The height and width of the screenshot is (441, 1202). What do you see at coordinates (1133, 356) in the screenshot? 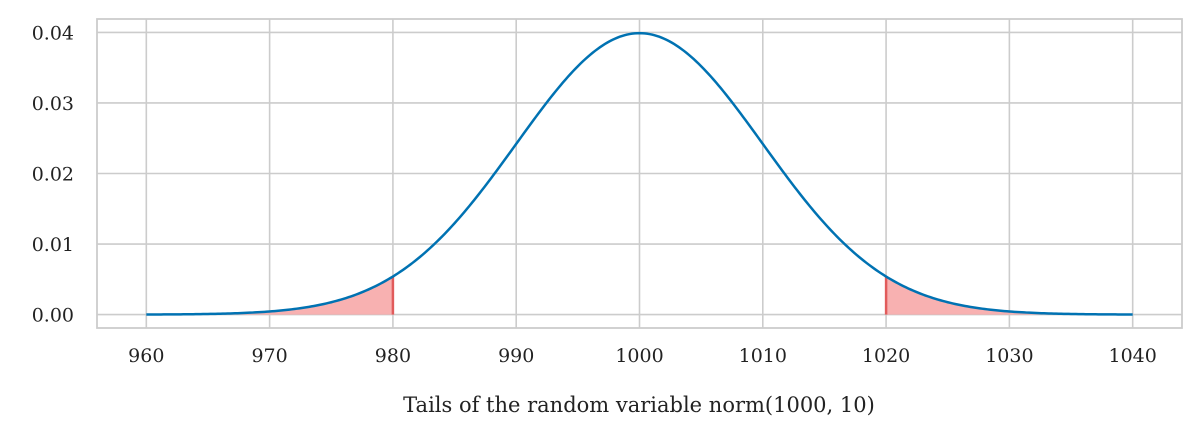
I see `x-tick-label: 1040` at bounding box center [1133, 356].